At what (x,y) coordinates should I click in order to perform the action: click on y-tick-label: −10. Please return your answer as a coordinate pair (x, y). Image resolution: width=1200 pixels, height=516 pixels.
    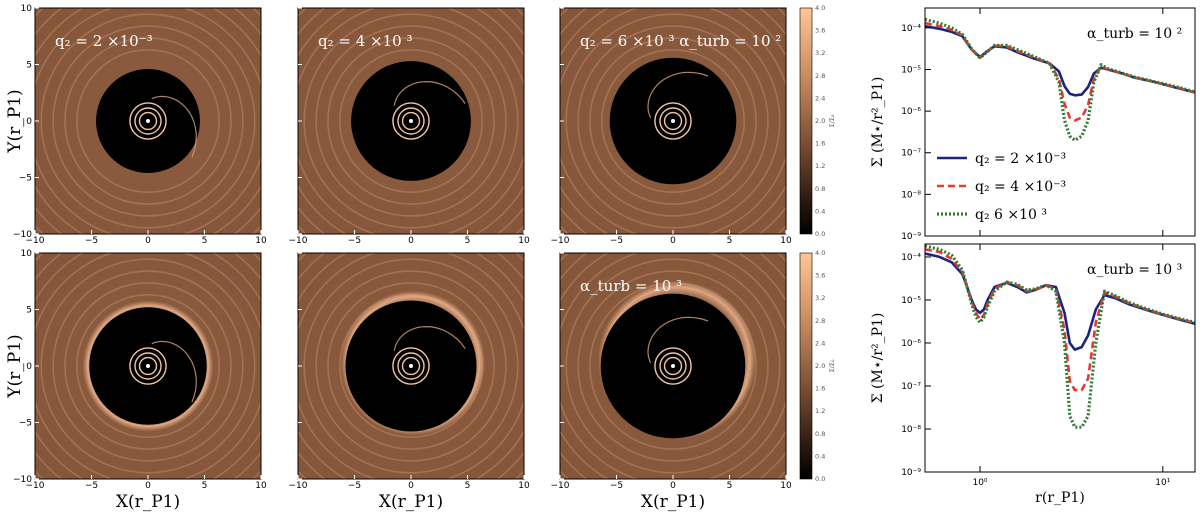
    Looking at the image, I should click on (22, 480).